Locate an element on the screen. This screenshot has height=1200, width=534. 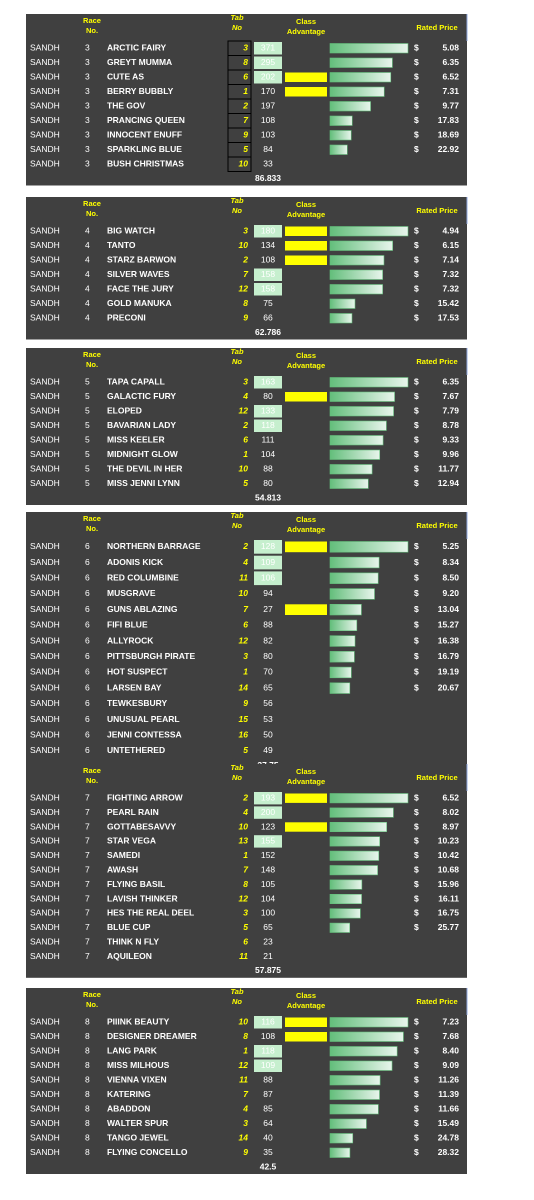
horse: TEWKESBURY is located at coordinates (137, 703).